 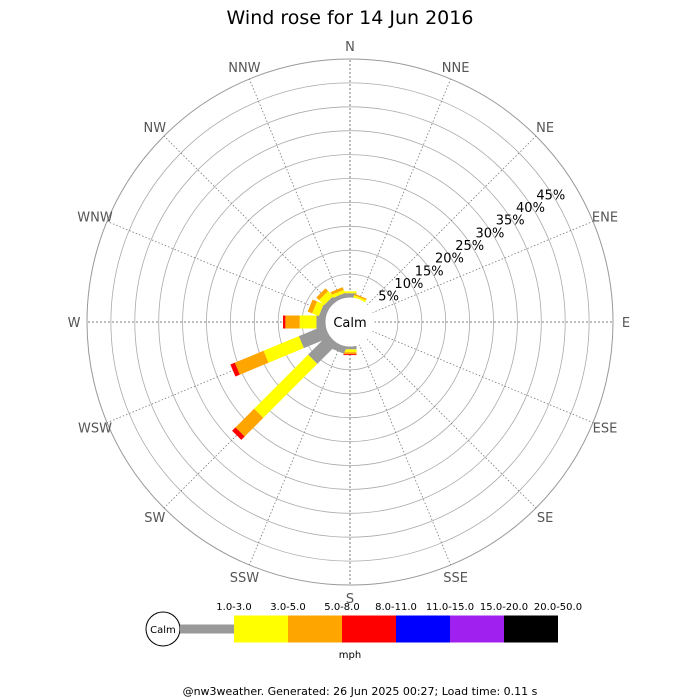 I want to click on direction-label: SE, so click(x=545, y=518).